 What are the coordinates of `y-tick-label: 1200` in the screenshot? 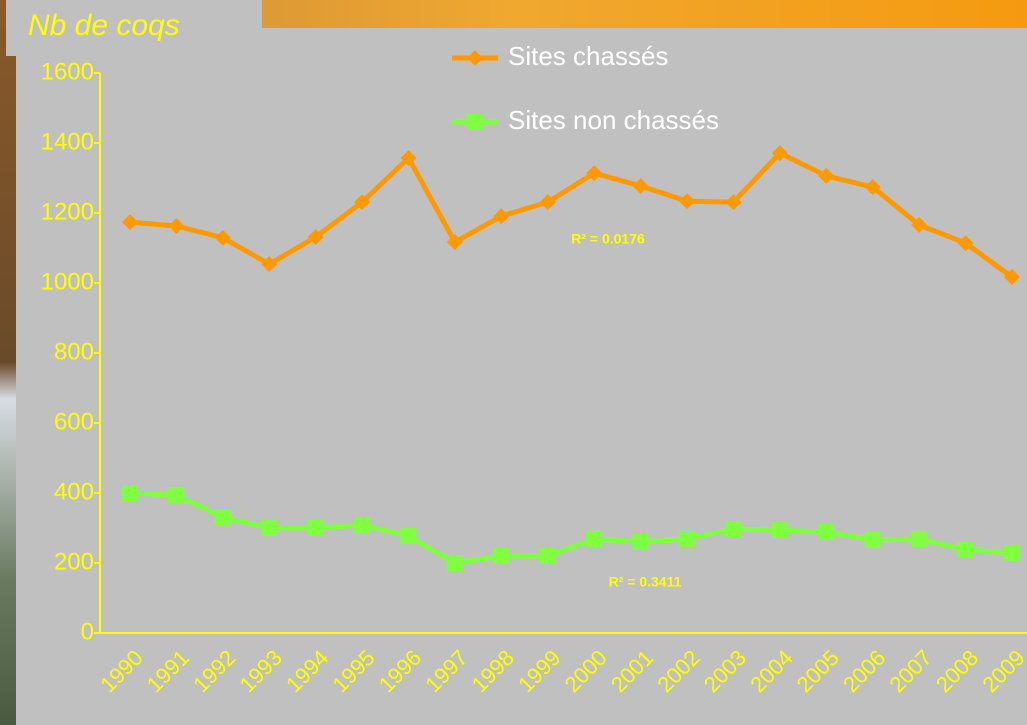 It's located at (67, 211).